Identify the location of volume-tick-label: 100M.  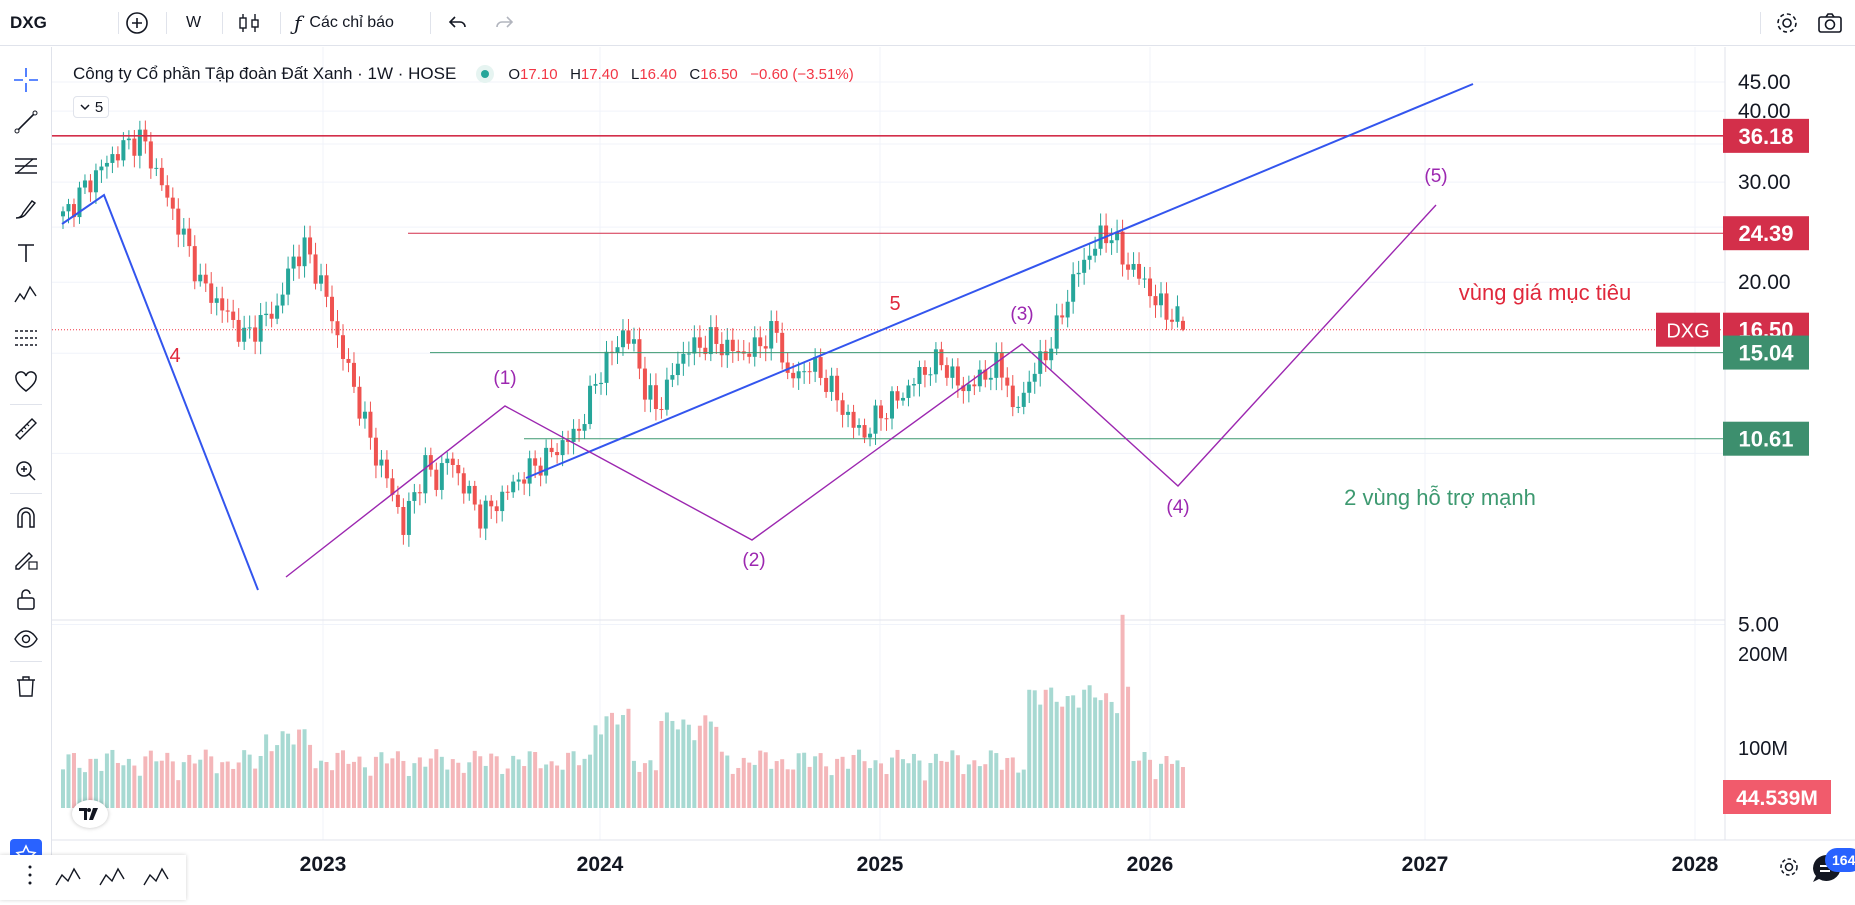
(1763, 749).